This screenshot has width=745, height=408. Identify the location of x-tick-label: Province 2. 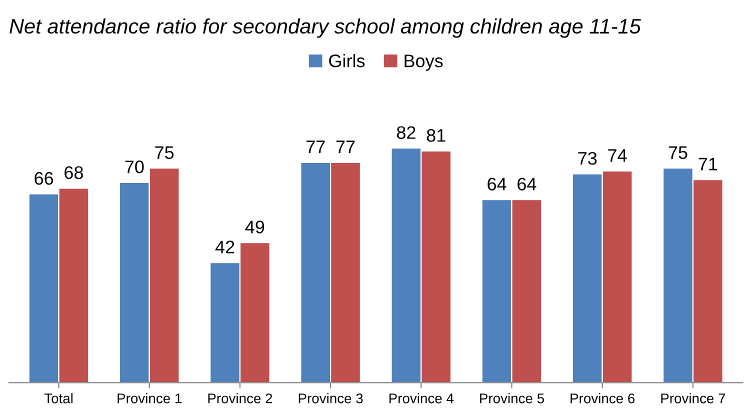
(240, 398).